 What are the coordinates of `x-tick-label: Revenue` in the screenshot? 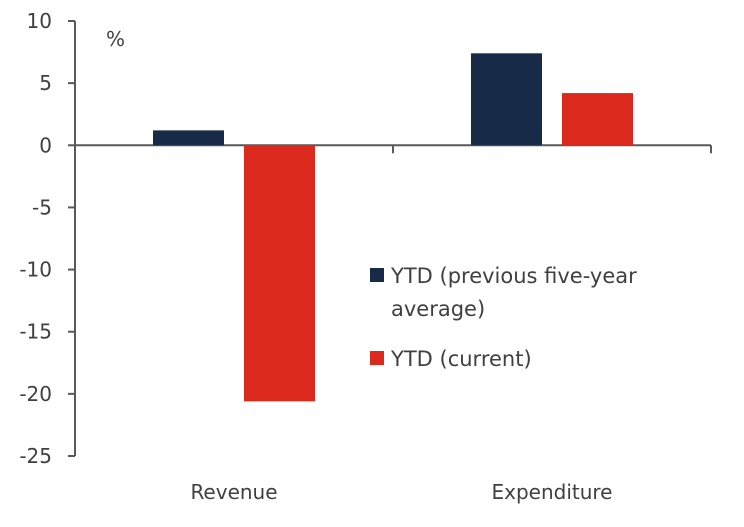 It's located at (233, 492).